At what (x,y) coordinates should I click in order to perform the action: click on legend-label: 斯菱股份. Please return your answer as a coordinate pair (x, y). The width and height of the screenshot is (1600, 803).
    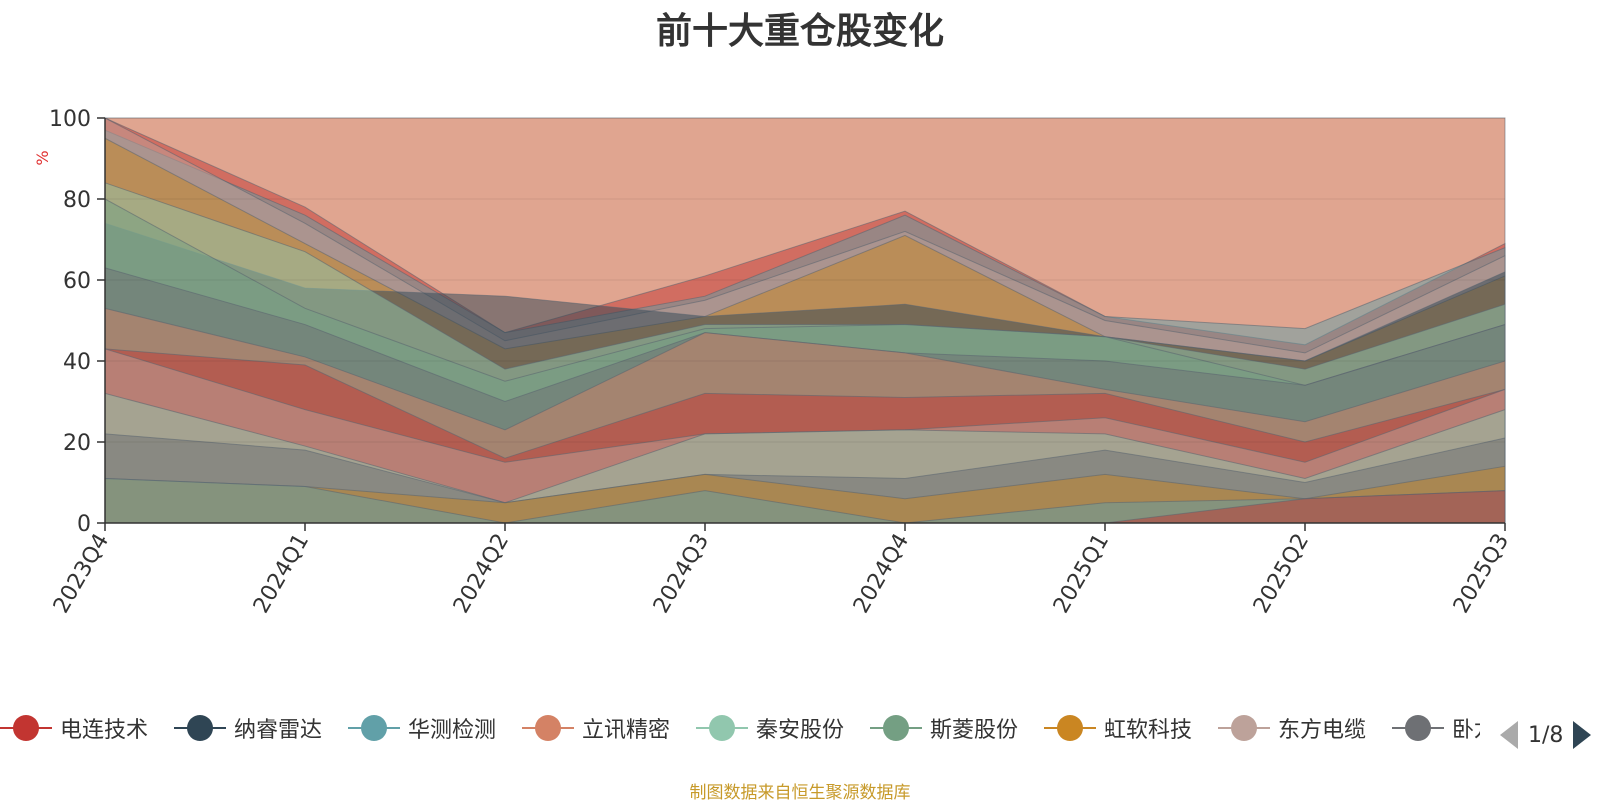
    Looking at the image, I should click on (974, 730).